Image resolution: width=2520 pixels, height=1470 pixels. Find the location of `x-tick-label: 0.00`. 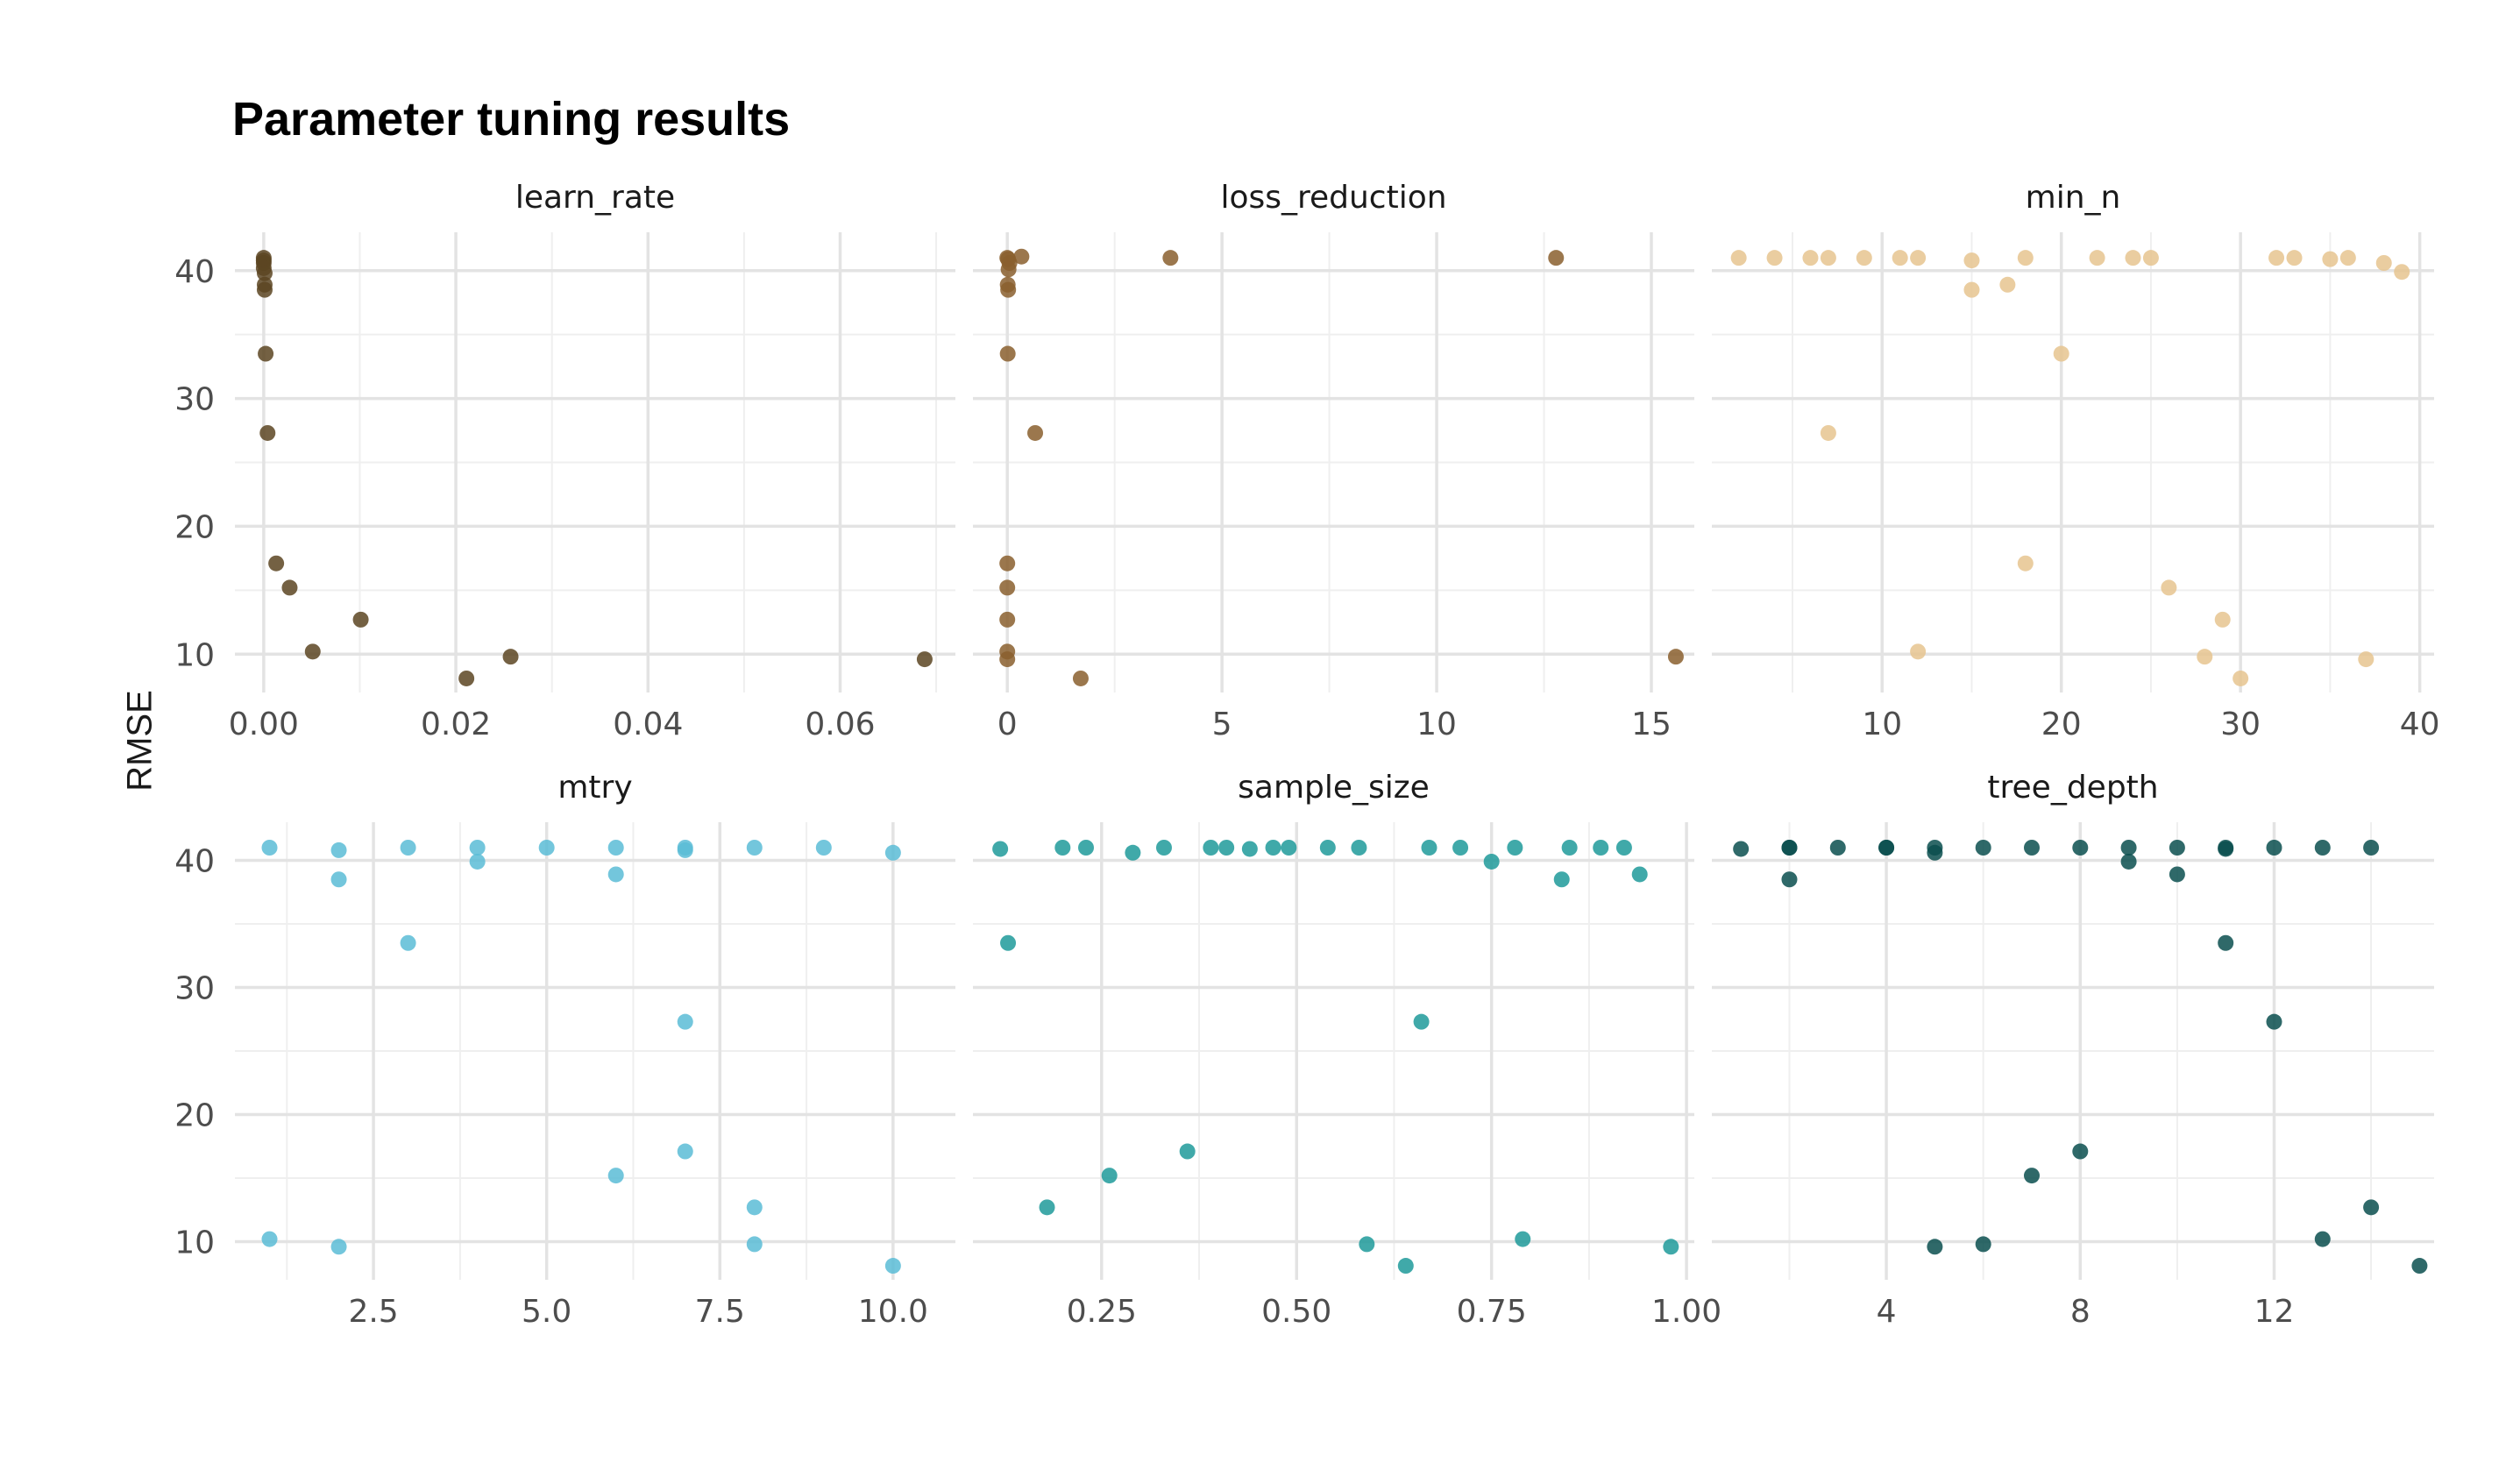

x-tick-label: 0.00 is located at coordinates (264, 724).